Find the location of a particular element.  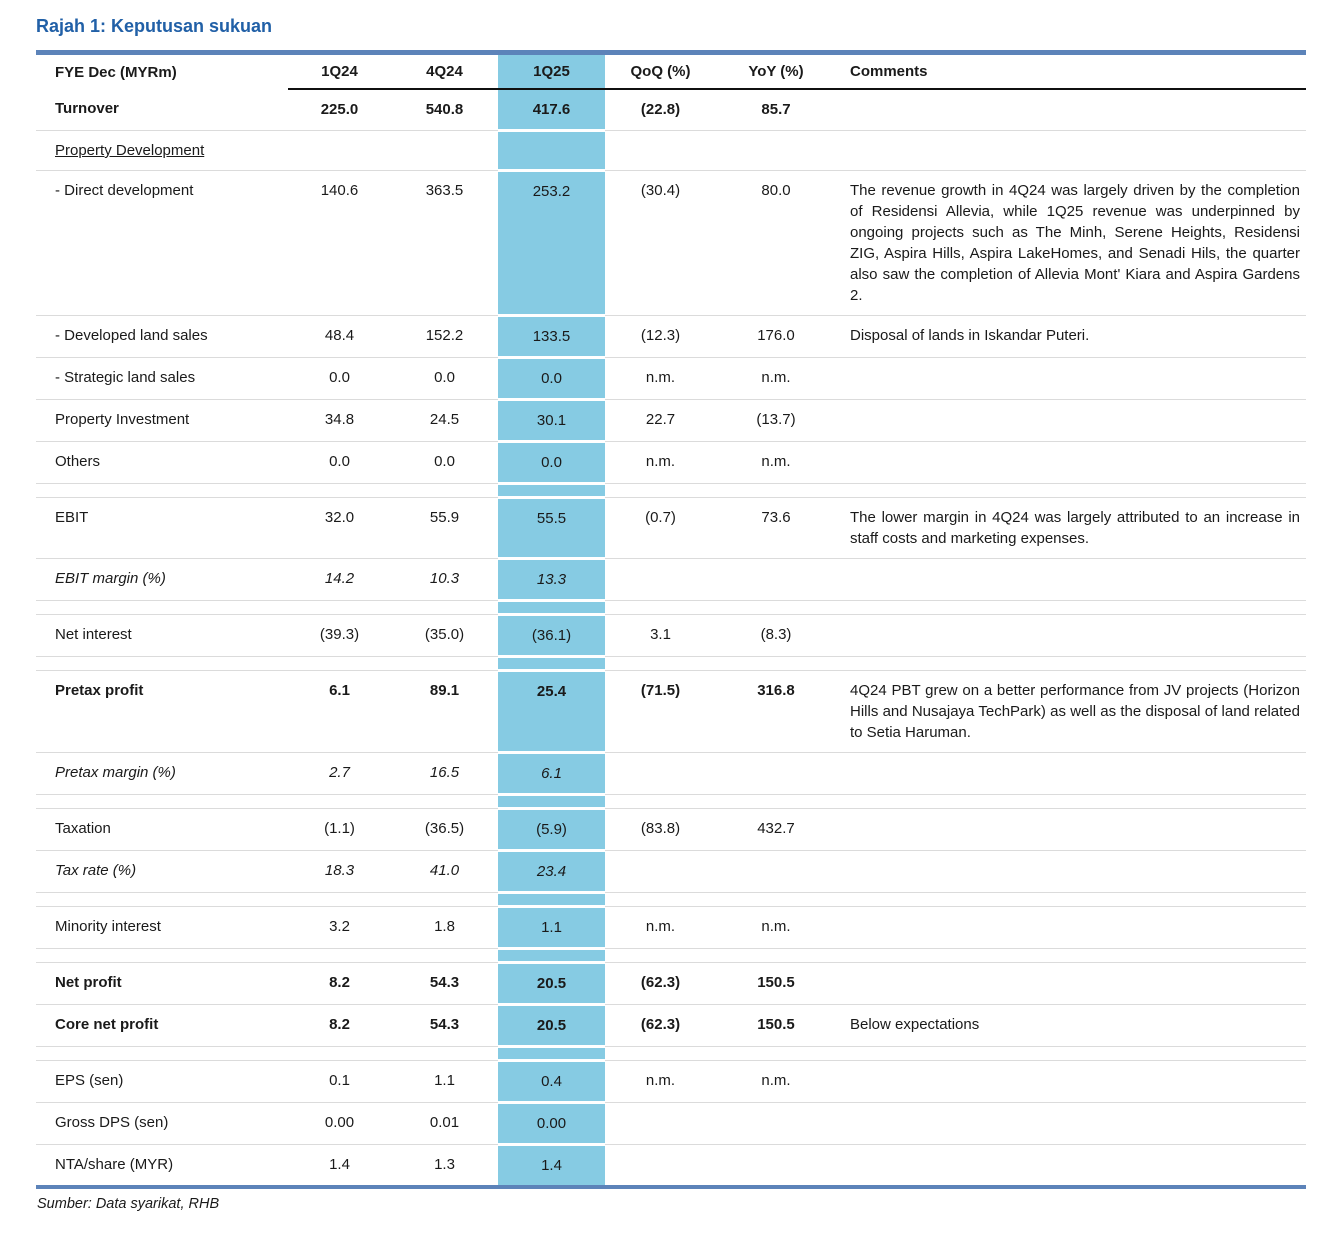

value-cell-qoq: (12.3) is located at coordinates (660, 336).